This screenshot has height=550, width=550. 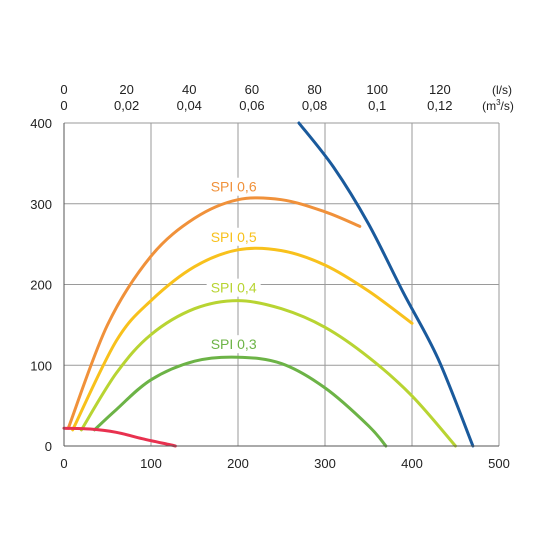 I want to click on series-label: SPI 0,3, so click(x=234, y=344).